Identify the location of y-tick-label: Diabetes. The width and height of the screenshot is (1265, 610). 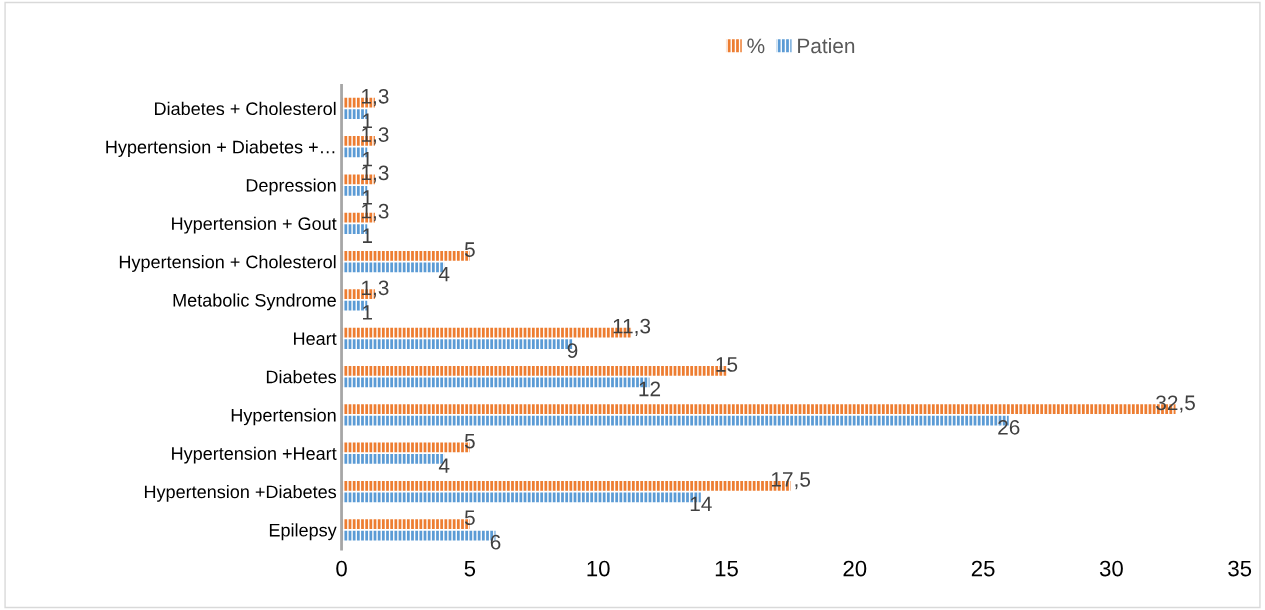
(301, 377).